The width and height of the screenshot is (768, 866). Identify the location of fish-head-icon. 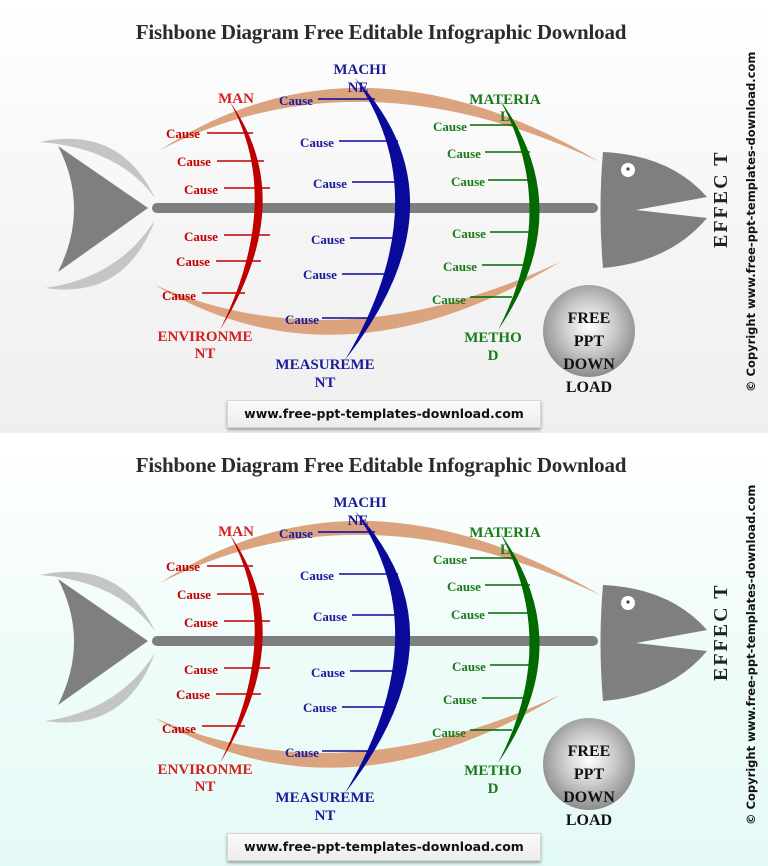
(653, 643).